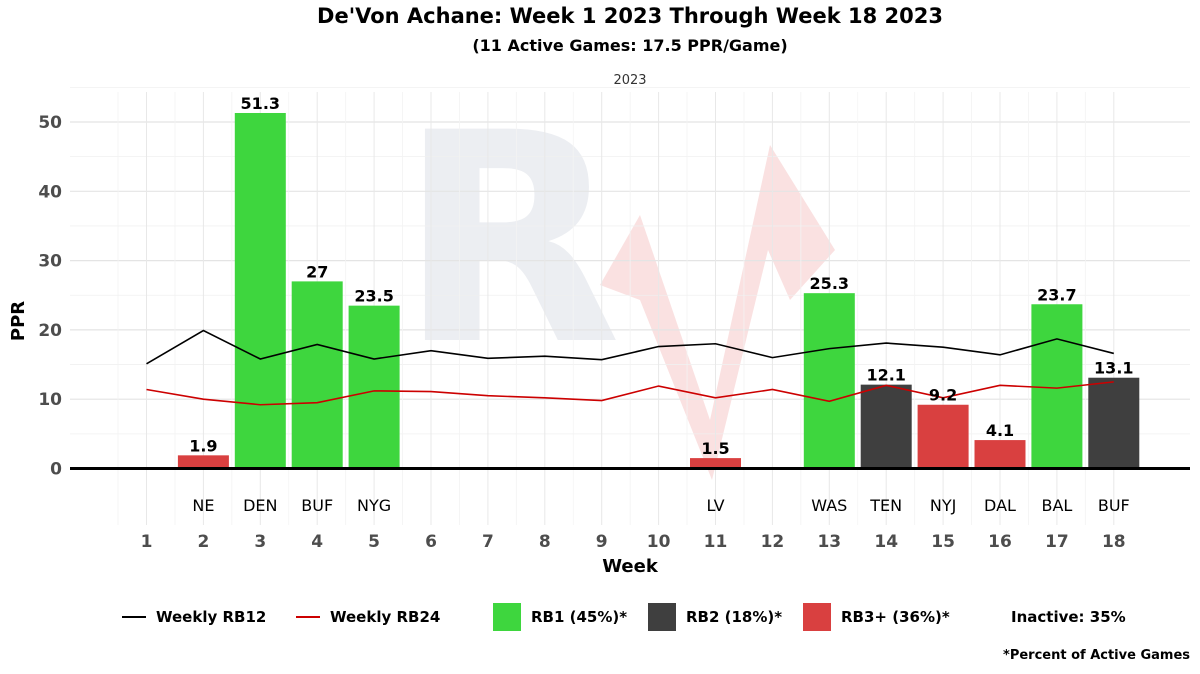 This screenshot has height=674, width=1200. What do you see at coordinates (885, 505) in the screenshot?
I see `opponent-label: TEN` at bounding box center [885, 505].